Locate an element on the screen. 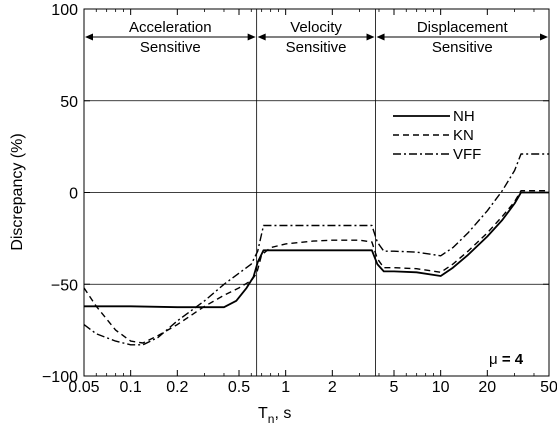 Image resolution: width=557 pixels, height=426 pixels. region-label-line1: Acceleration is located at coordinates (170, 27).